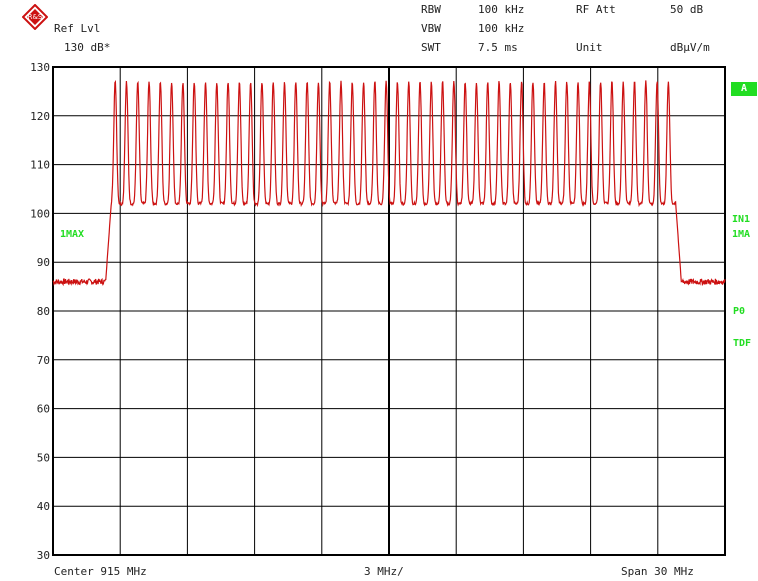  I want to click on vbw-label: VBW, so click(431, 28).